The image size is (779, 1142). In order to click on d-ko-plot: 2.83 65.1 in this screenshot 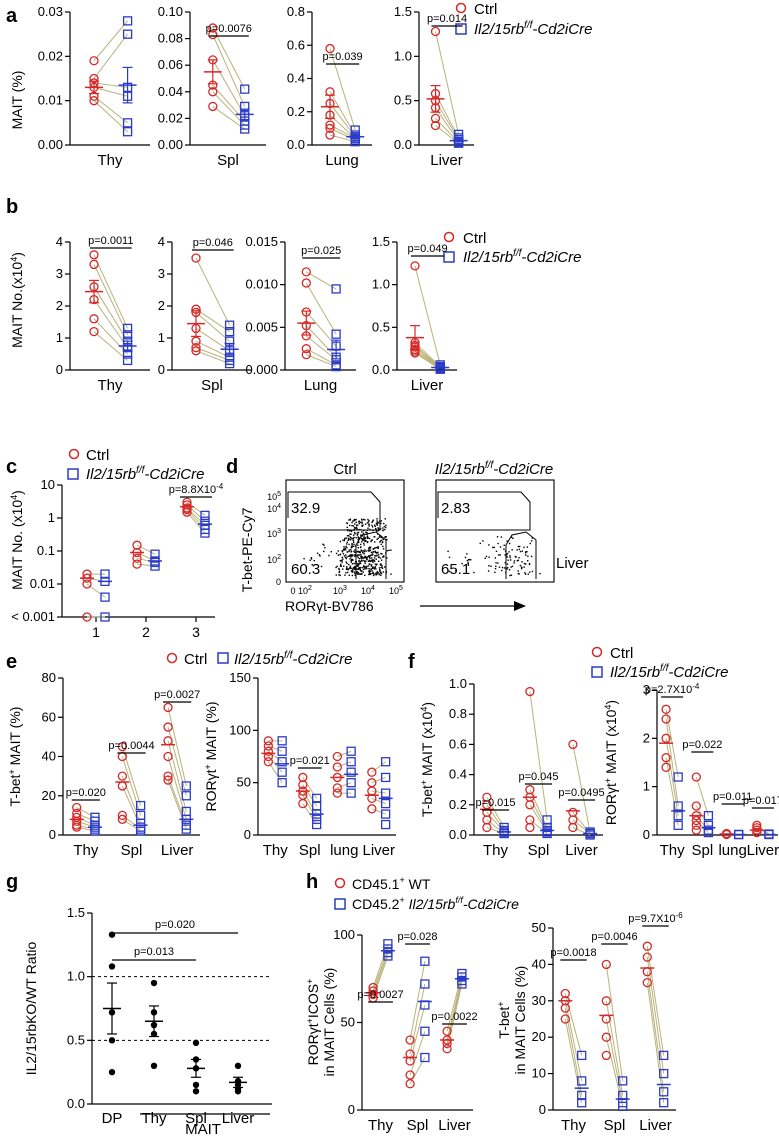, I will do `click(495, 531)`.